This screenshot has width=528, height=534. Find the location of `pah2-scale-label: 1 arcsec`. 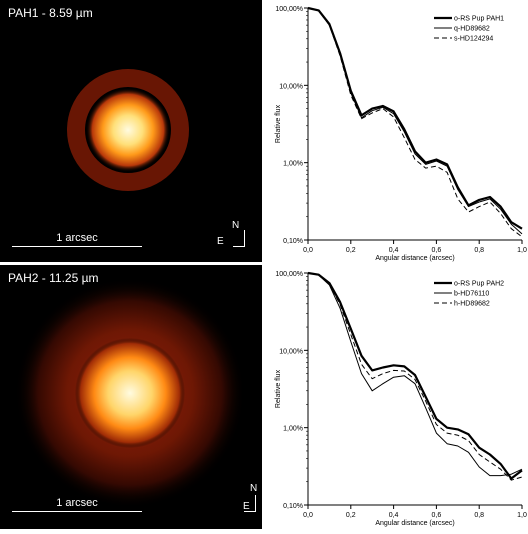

pah2-scale-label: 1 arcsec is located at coordinates (77, 503).